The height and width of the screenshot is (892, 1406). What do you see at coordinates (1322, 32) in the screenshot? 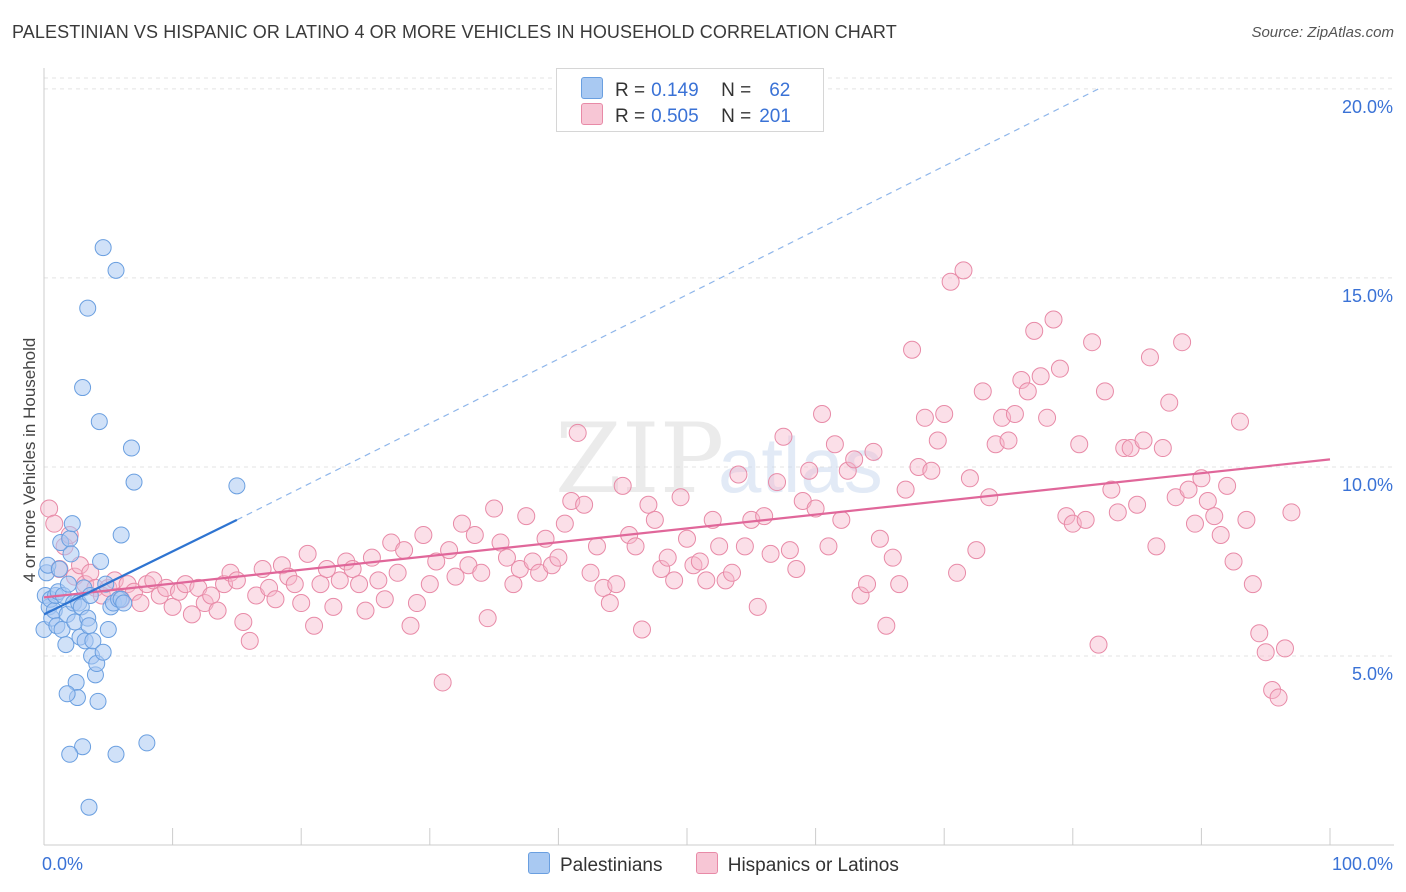
I see `source-label: Source: ZipAtlas.com` at bounding box center [1322, 32].